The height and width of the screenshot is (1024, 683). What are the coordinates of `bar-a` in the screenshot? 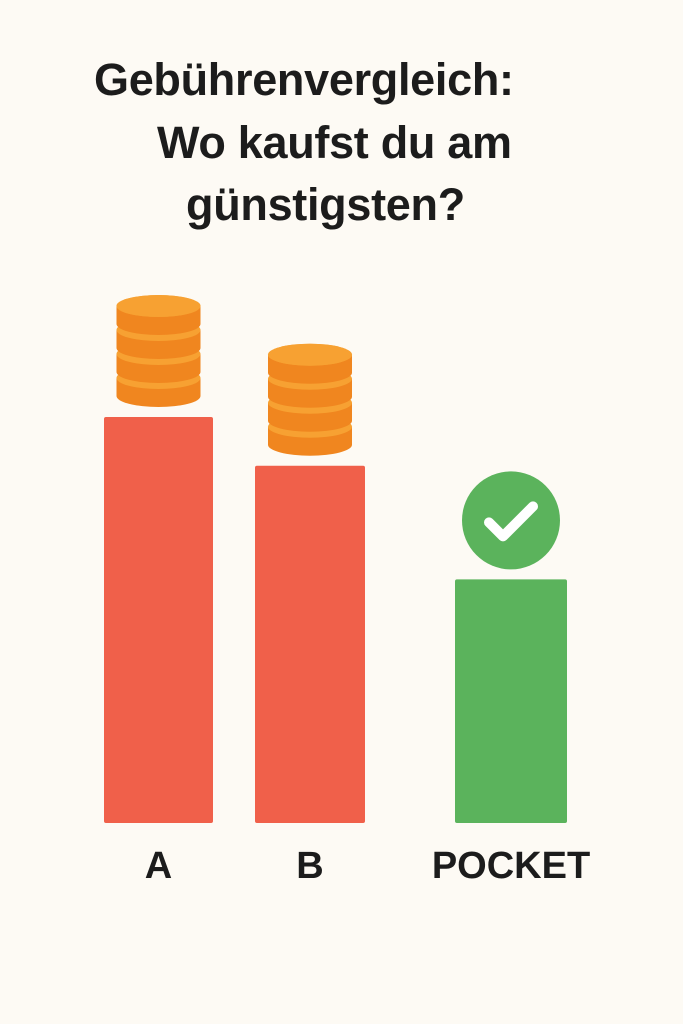 It's located at (158, 620).